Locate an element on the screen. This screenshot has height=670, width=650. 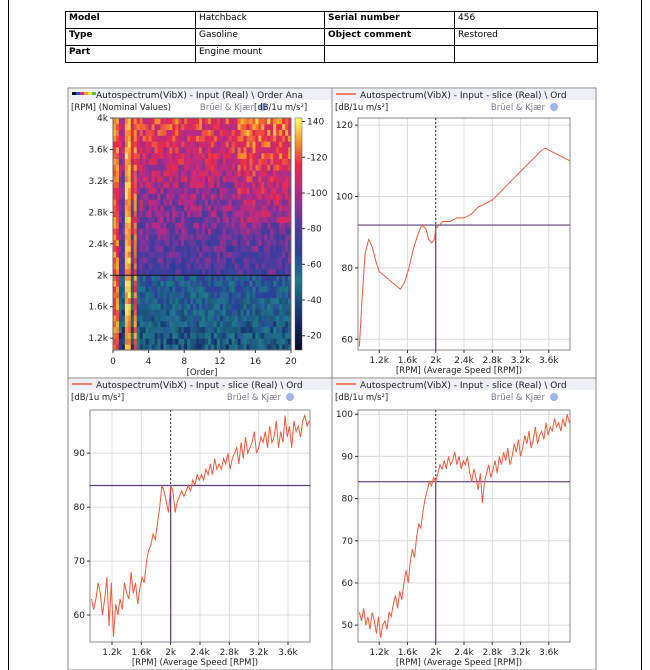
value-cell is located at coordinates (526, 54).